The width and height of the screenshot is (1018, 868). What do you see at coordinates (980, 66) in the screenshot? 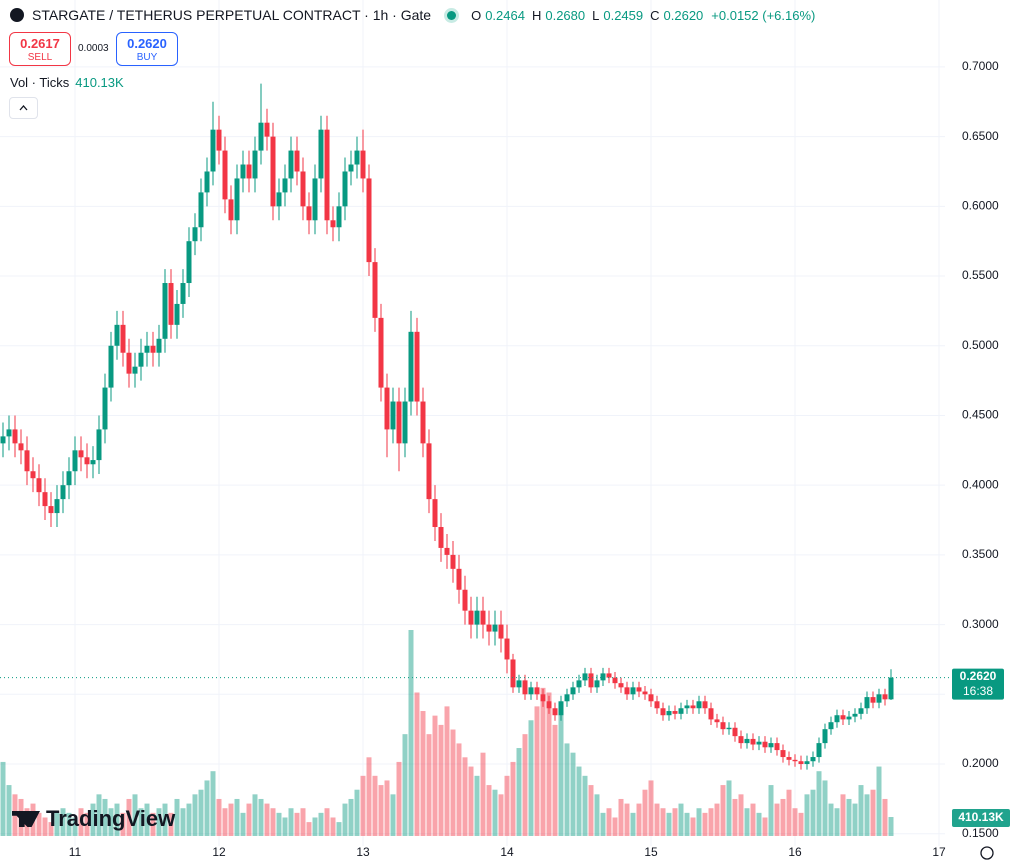
I see `y-tick-label: 0.7000` at bounding box center [980, 66].